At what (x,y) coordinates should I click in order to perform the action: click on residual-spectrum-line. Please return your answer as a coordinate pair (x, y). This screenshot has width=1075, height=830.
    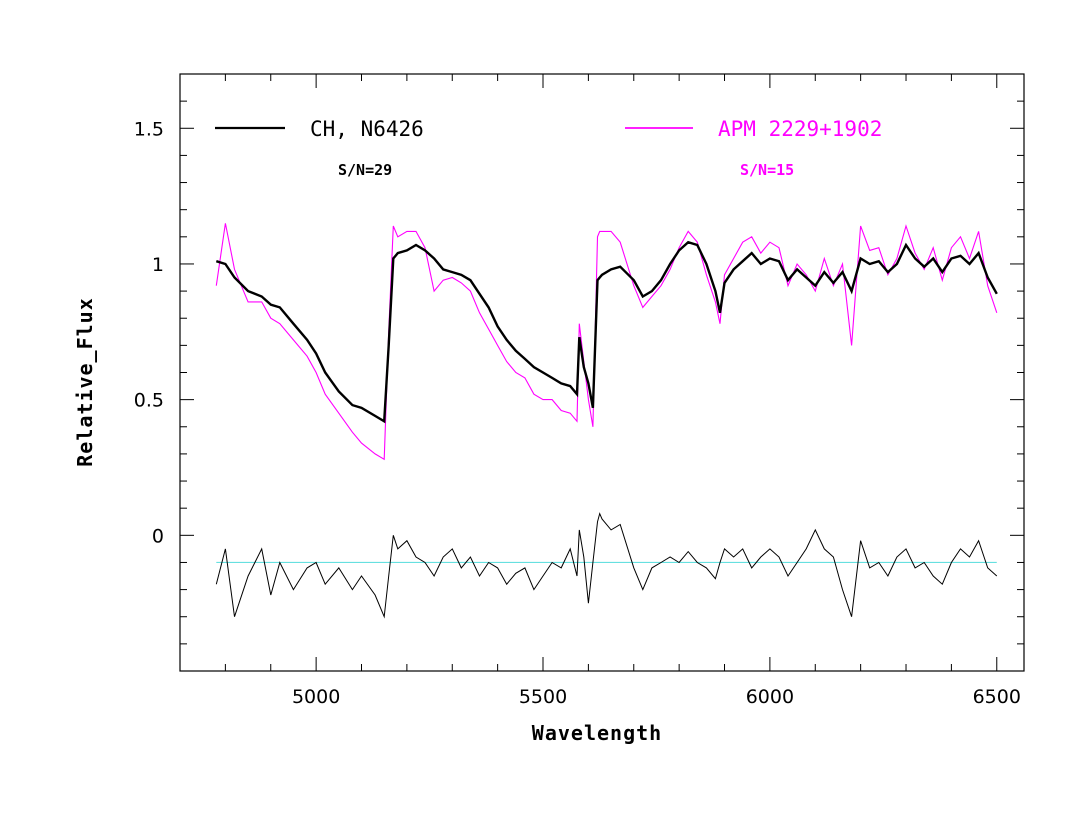
    Looking at the image, I should click on (606, 565).